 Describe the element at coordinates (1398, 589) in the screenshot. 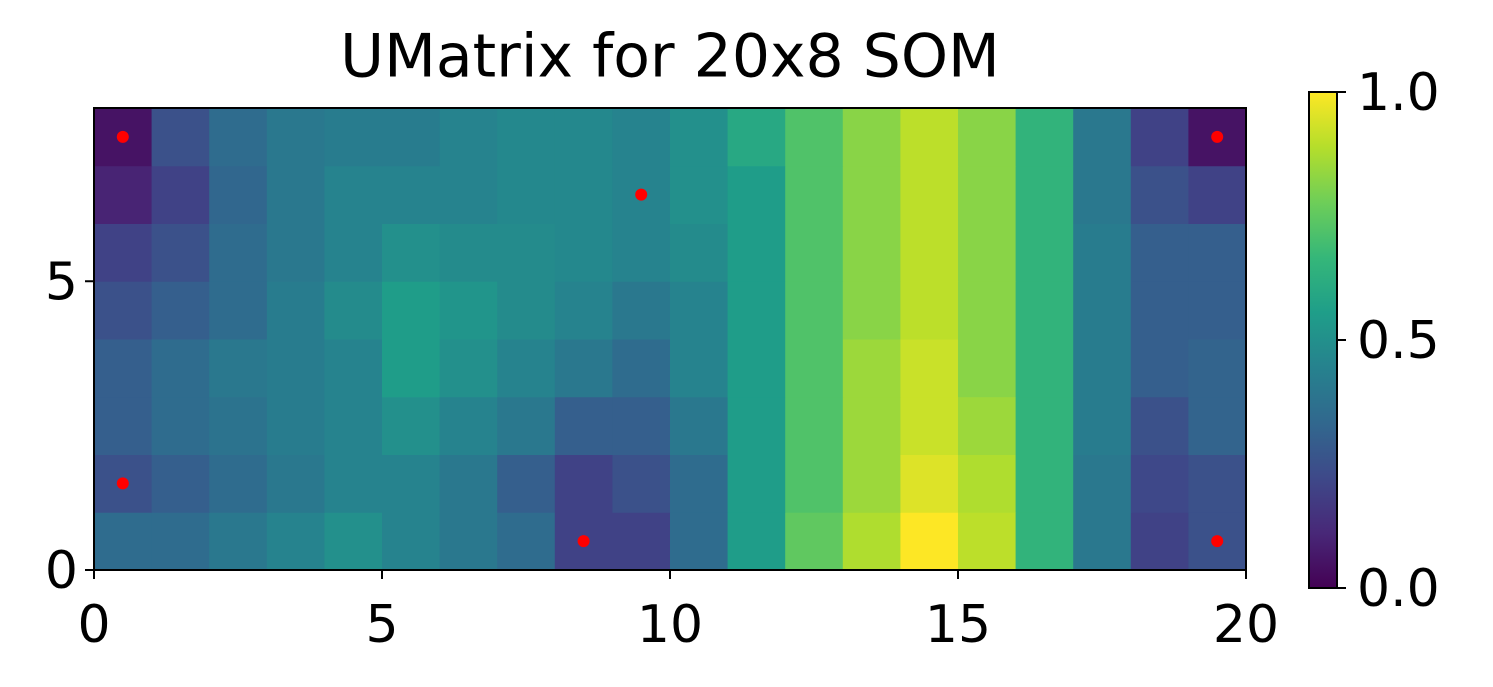

I see `colorbar-tick-label: 0.0` at that location.